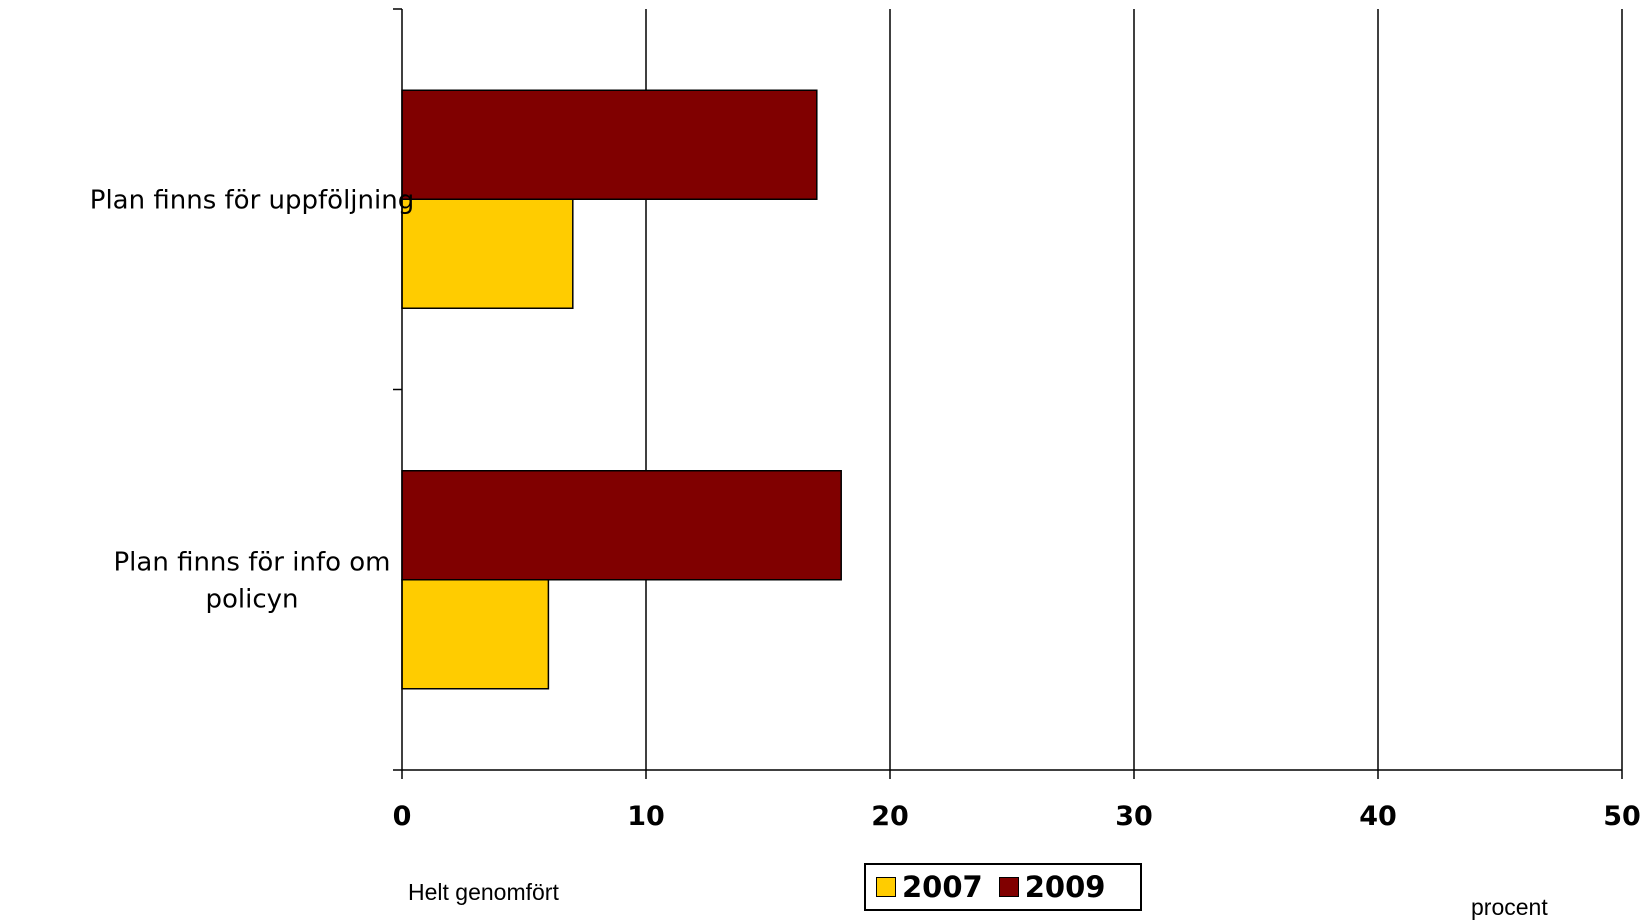 The height and width of the screenshot is (921, 1652). I want to click on x-tick-label-30: 30, so click(1134, 816).